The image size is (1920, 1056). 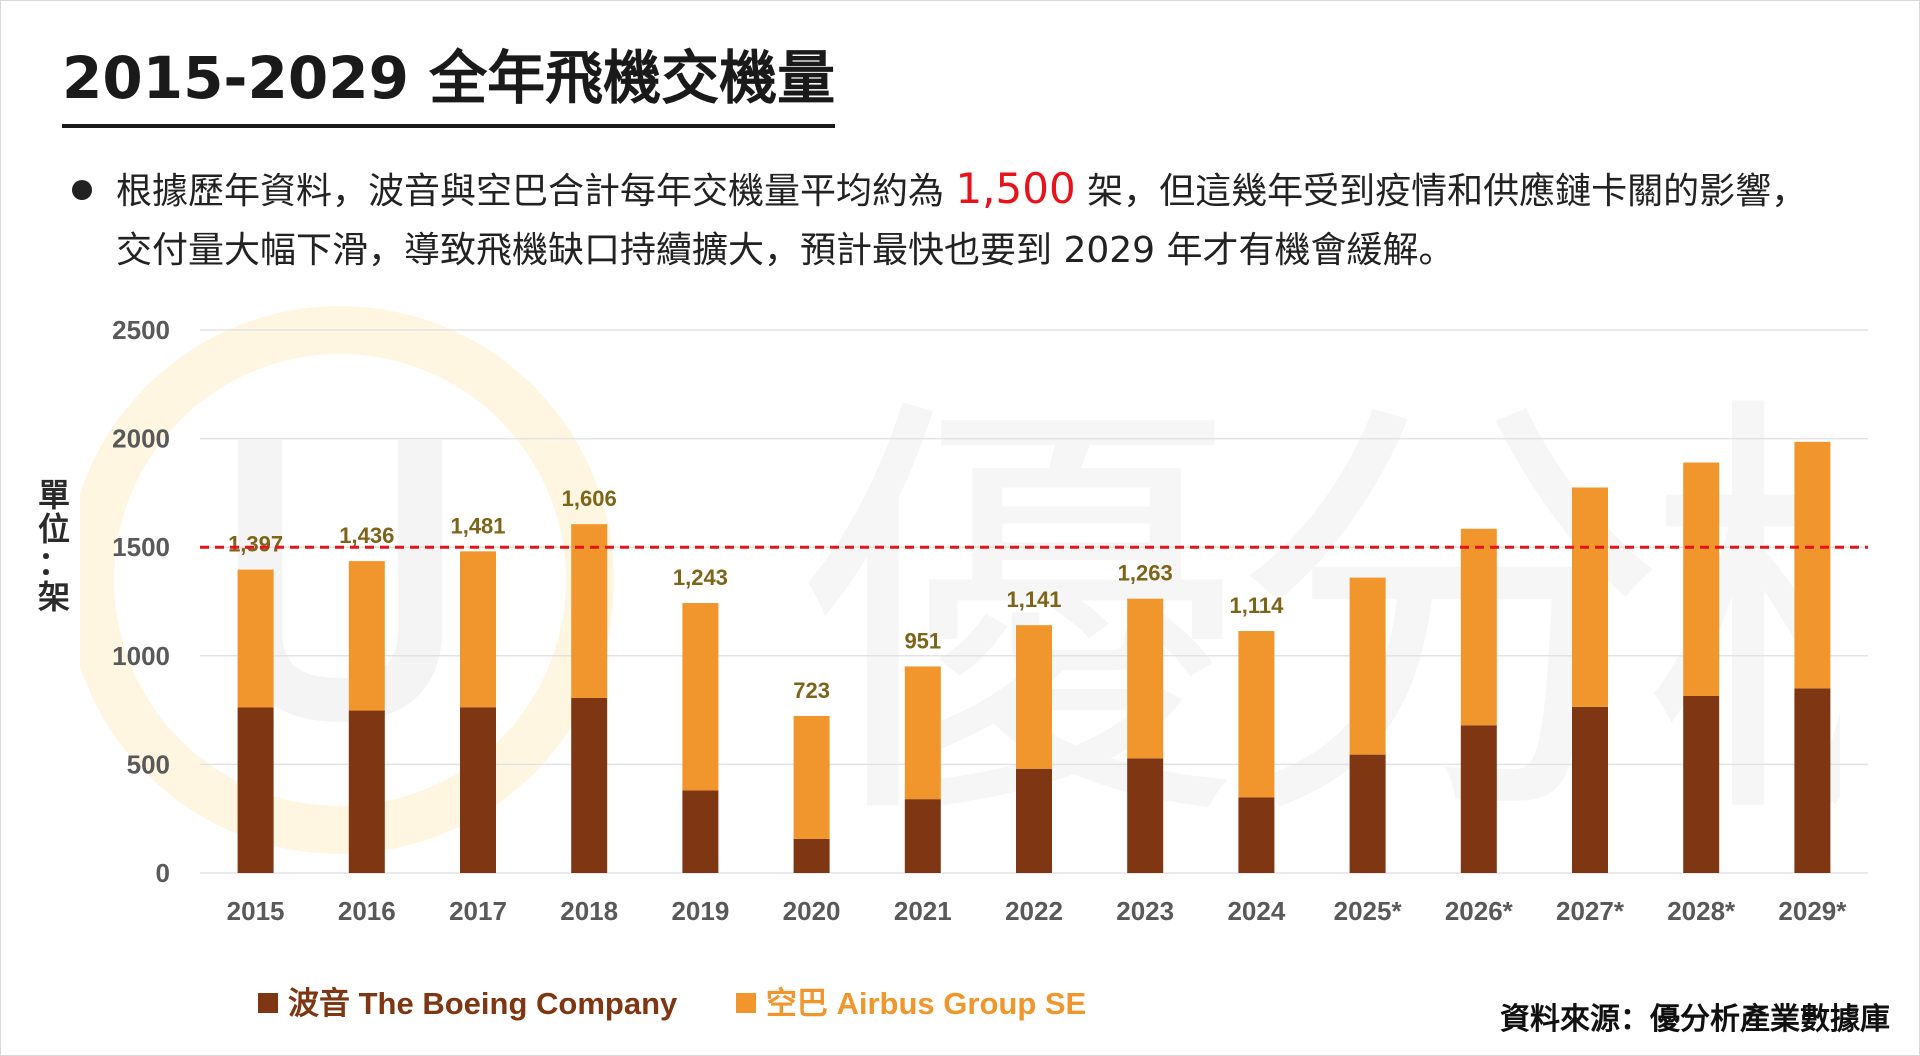 I want to click on legend-label-airbus: 空巴 Airbus Group SE, so click(x=926, y=1003).